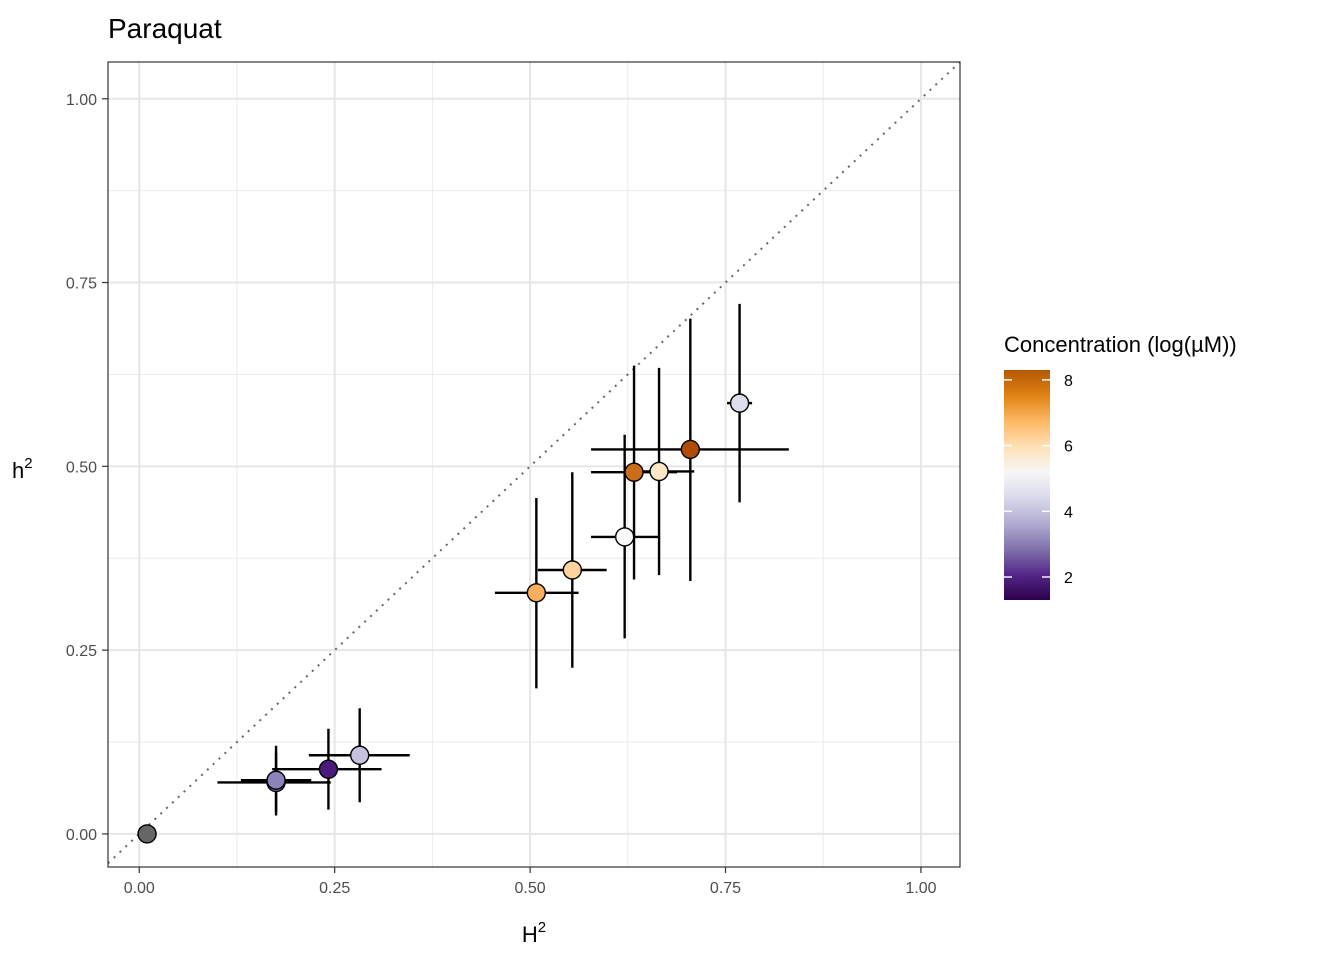 This screenshot has height=960, width=1344. I want to click on y-axis: 0.00 0.25 0.50 0.75 1.00, so click(87, 468).